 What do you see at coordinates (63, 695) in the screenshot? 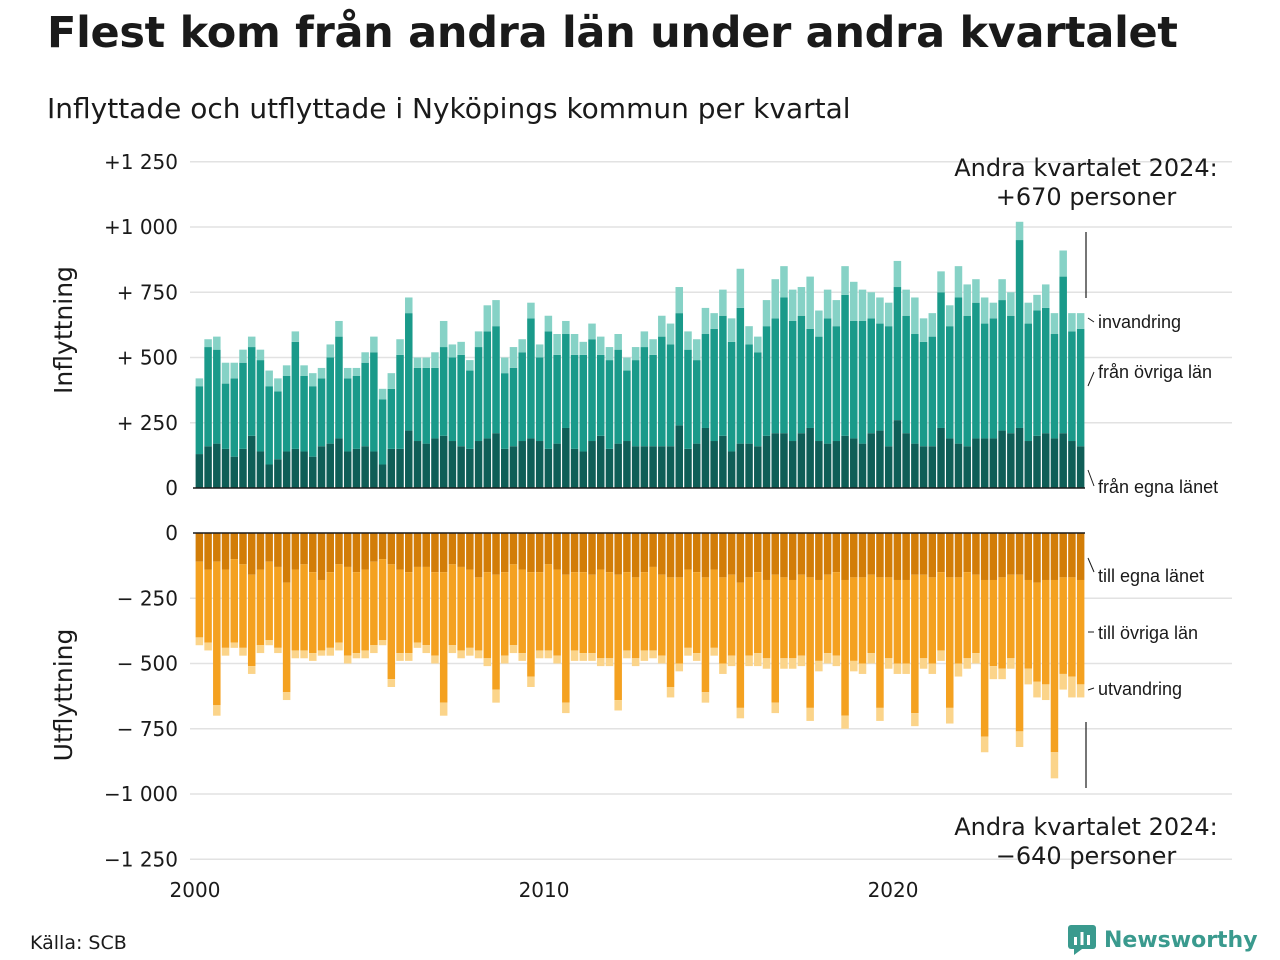
I see `y-axis-title-outflow: Utflyttning` at bounding box center [63, 695].